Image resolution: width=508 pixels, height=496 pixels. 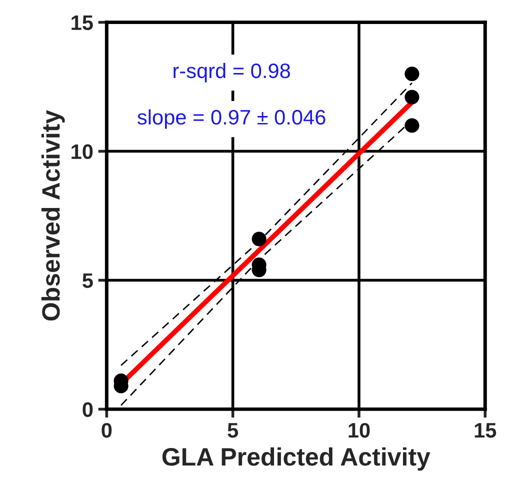 I want to click on x-tick-label: 5, so click(x=233, y=430).